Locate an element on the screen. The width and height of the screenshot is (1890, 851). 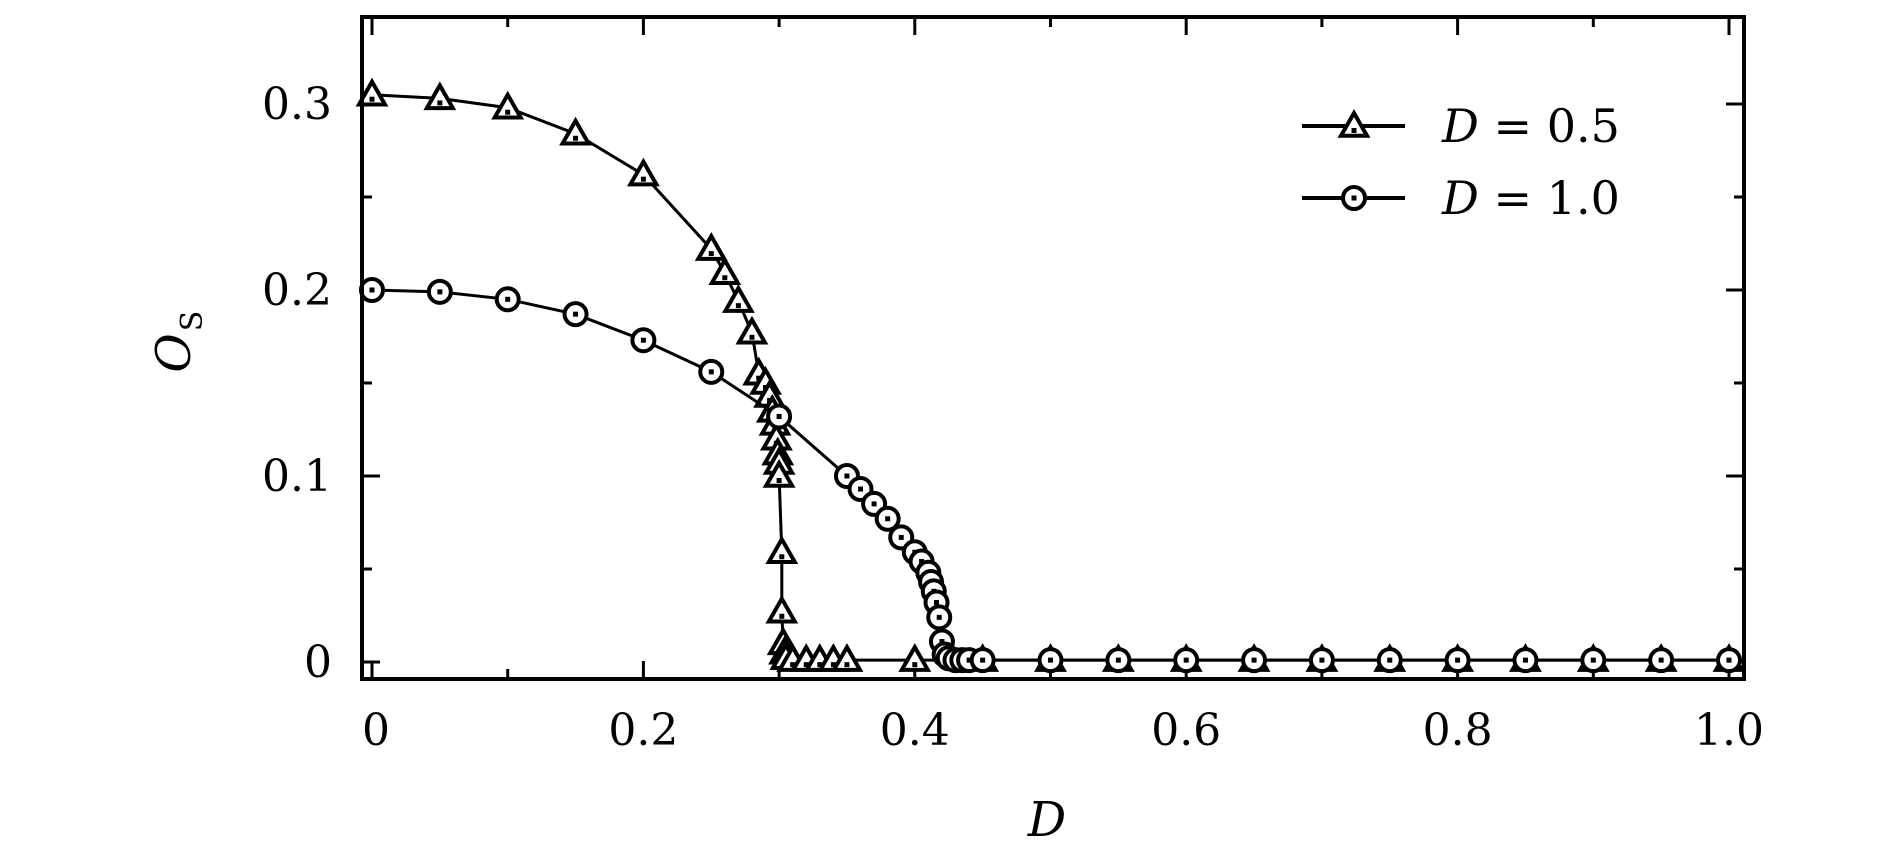
legend-label-d-1-0: D = 1.0 is located at coordinates (1530, 198).